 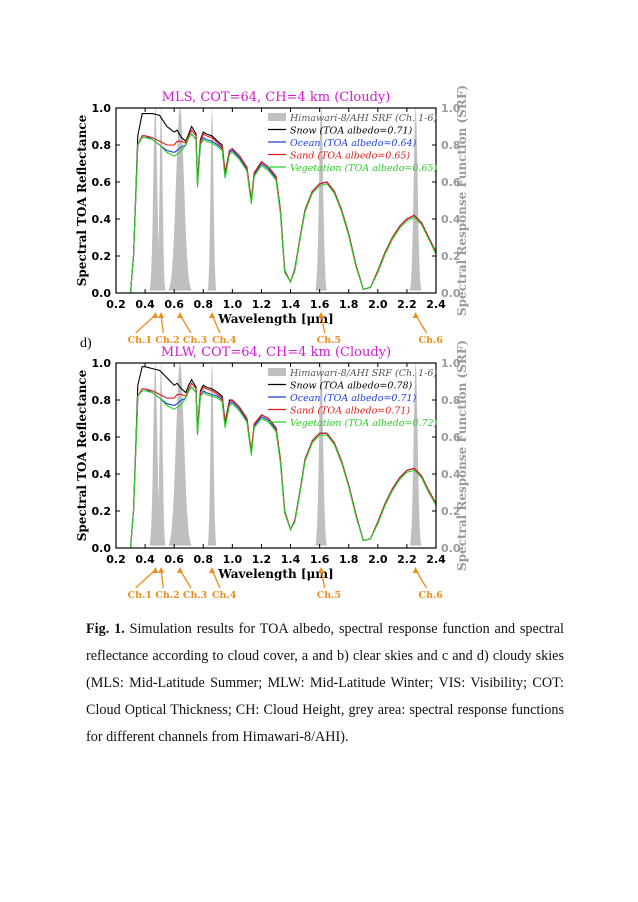 What do you see at coordinates (212, 454) in the screenshot?
I see `srf-band-ch4` at bounding box center [212, 454].